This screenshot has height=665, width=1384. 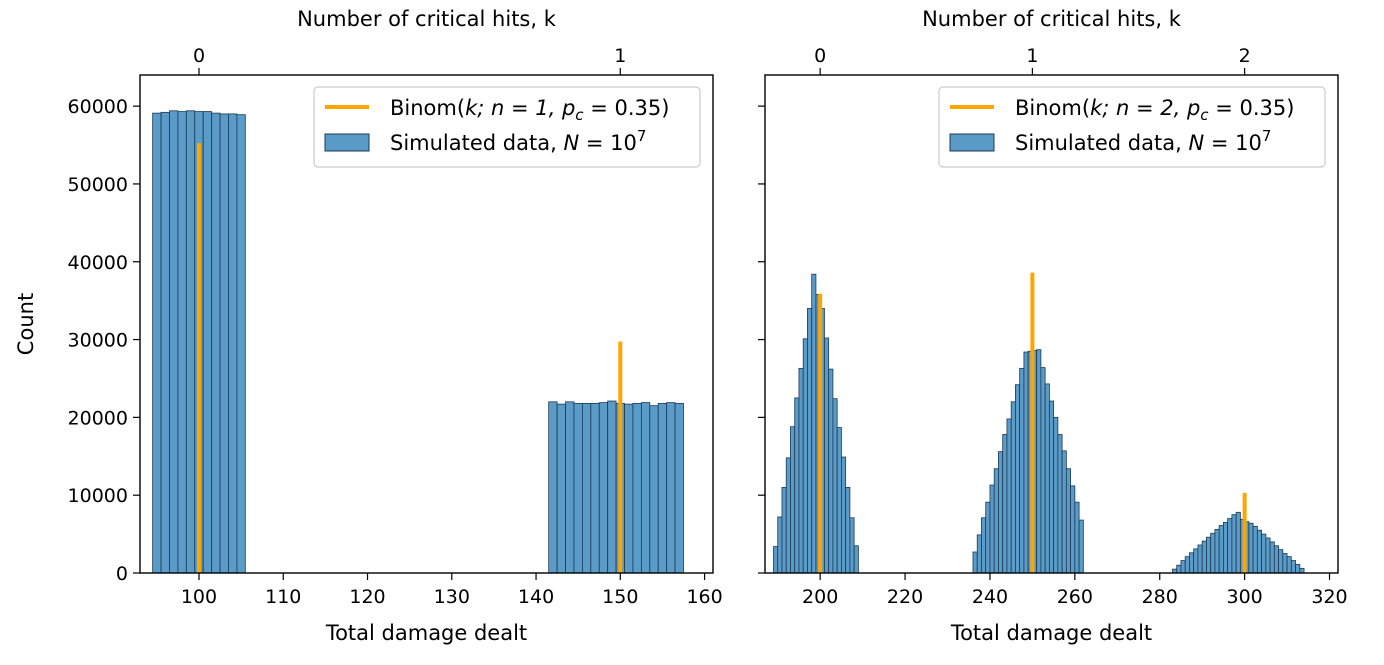 What do you see at coordinates (426, 633) in the screenshot?
I see `x-axis-label: Total damage dealt` at bounding box center [426, 633].